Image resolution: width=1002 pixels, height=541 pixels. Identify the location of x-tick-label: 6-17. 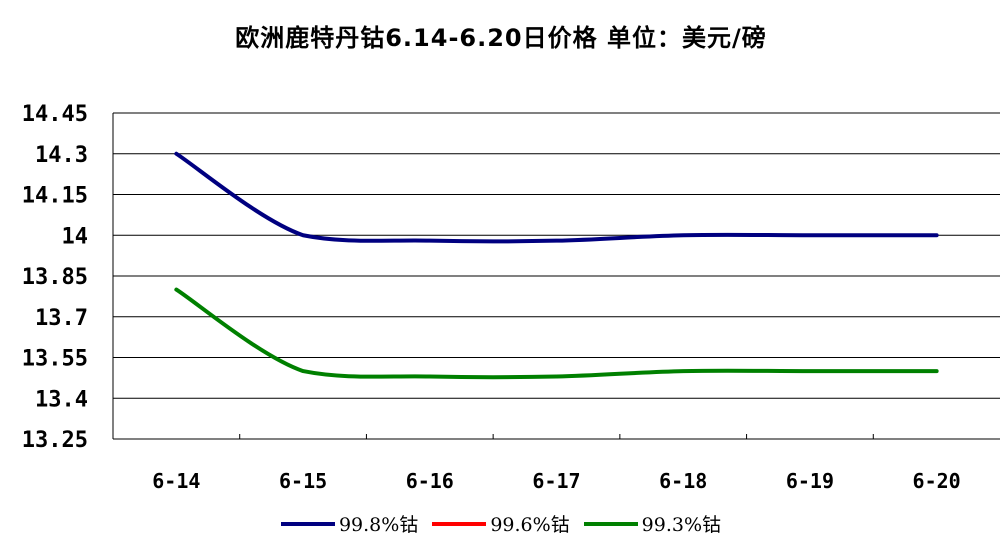
(556, 481).